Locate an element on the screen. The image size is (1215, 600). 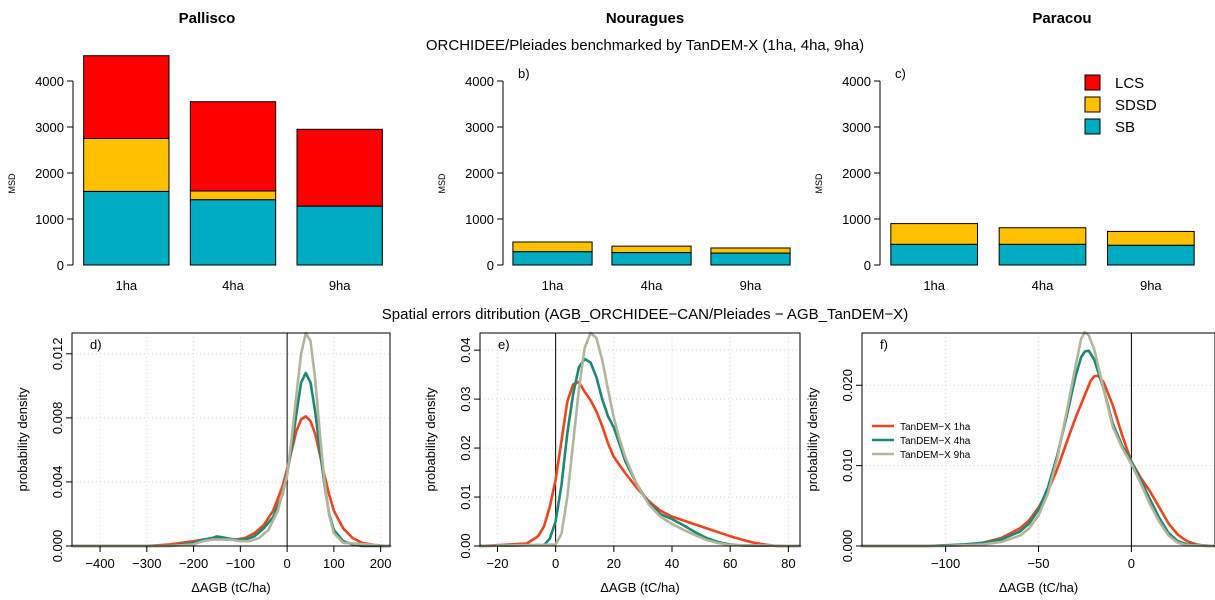
legend-label-lcs: LCS is located at coordinates (1129, 83).